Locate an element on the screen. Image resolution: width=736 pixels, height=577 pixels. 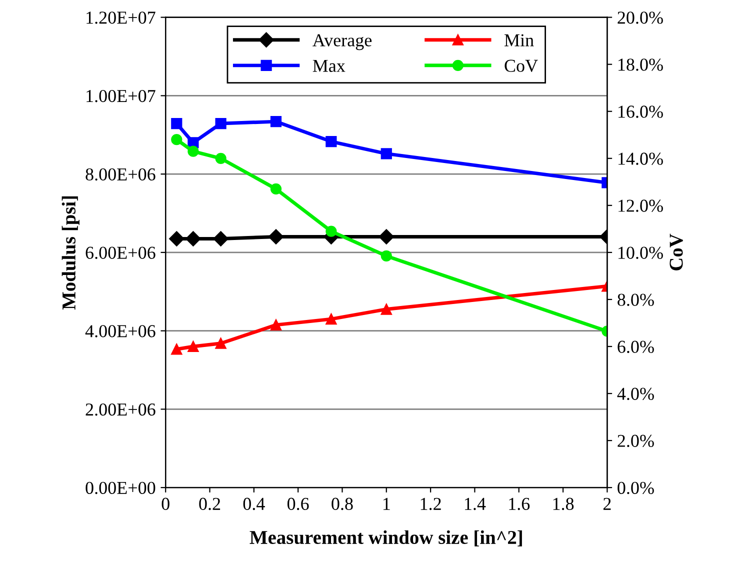
y2-tick-label: 16.0% is located at coordinates (640, 112).